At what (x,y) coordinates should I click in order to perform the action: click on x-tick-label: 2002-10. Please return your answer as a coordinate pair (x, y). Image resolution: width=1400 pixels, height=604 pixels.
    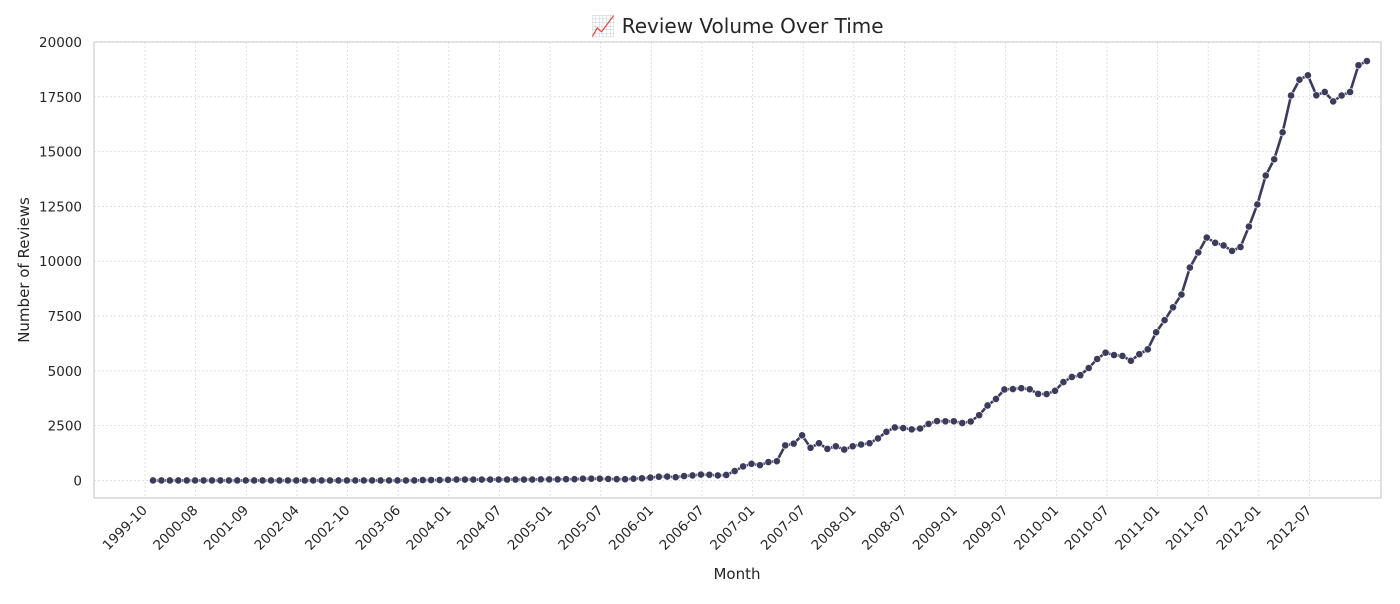
    Looking at the image, I should click on (327, 528).